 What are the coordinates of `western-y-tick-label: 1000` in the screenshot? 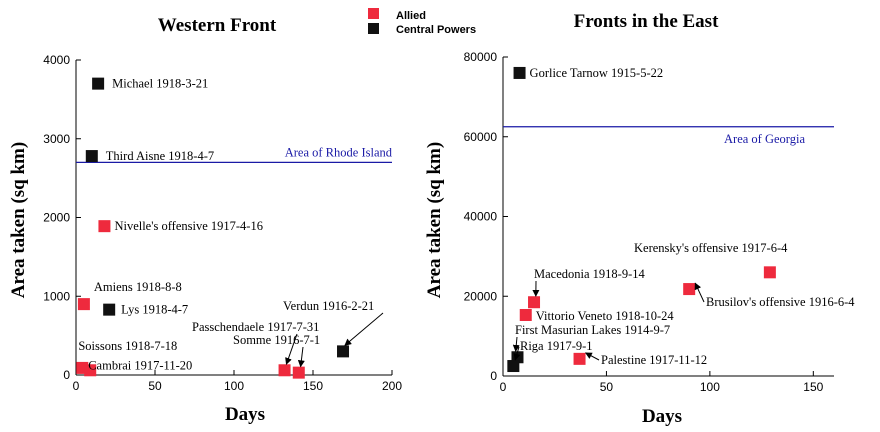 It's located at (56, 296).